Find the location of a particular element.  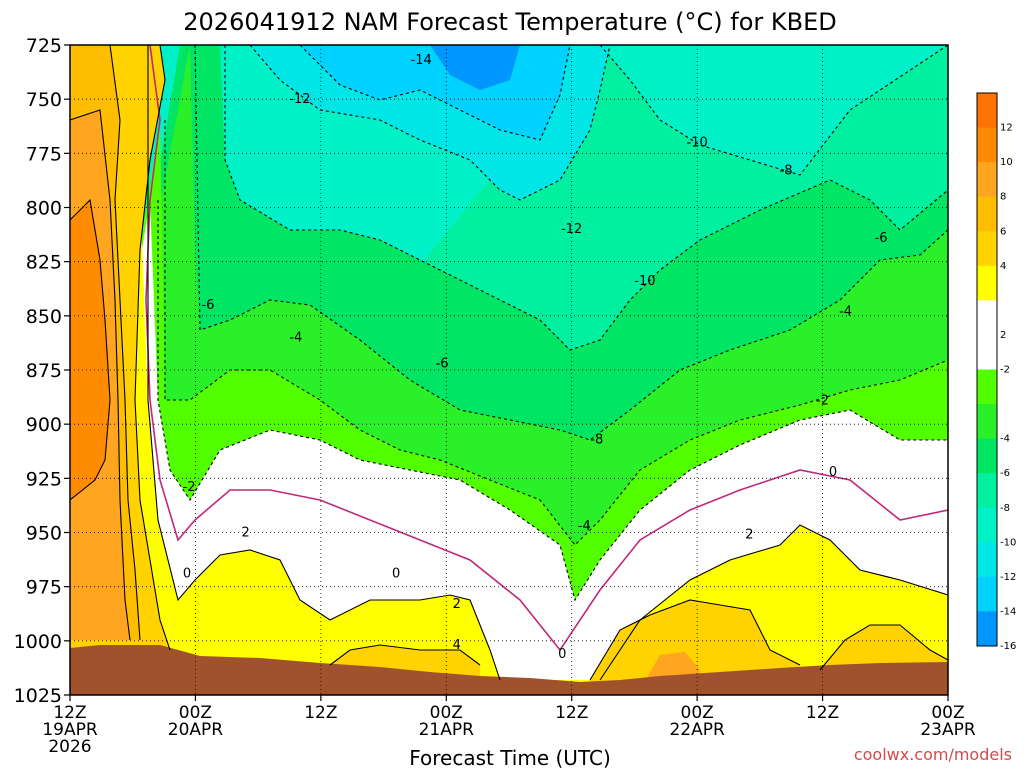

colorbar-label: -6 is located at coordinates (1005, 473).